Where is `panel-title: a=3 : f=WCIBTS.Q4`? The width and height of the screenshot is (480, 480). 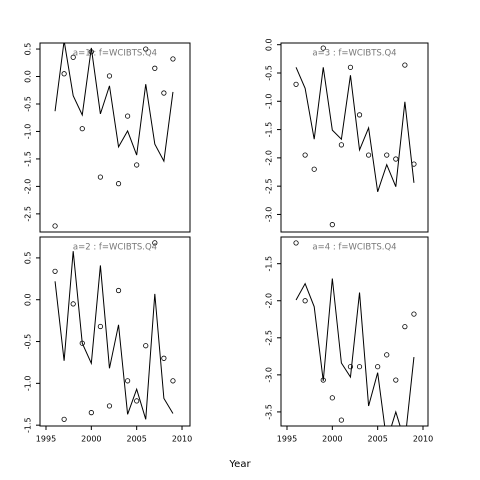
panel-title: a=3 : f=WCIBTS.Q4 is located at coordinates (354, 54).